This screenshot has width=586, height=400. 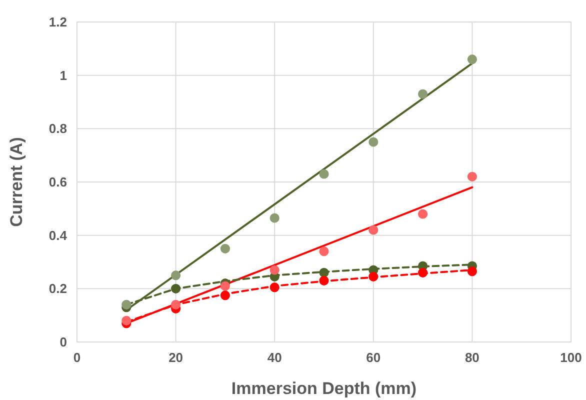 What do you see at coordinates (274, 357) in the screenshot?
I see `x-tick-label: 40` at bounding box center [274, 357].